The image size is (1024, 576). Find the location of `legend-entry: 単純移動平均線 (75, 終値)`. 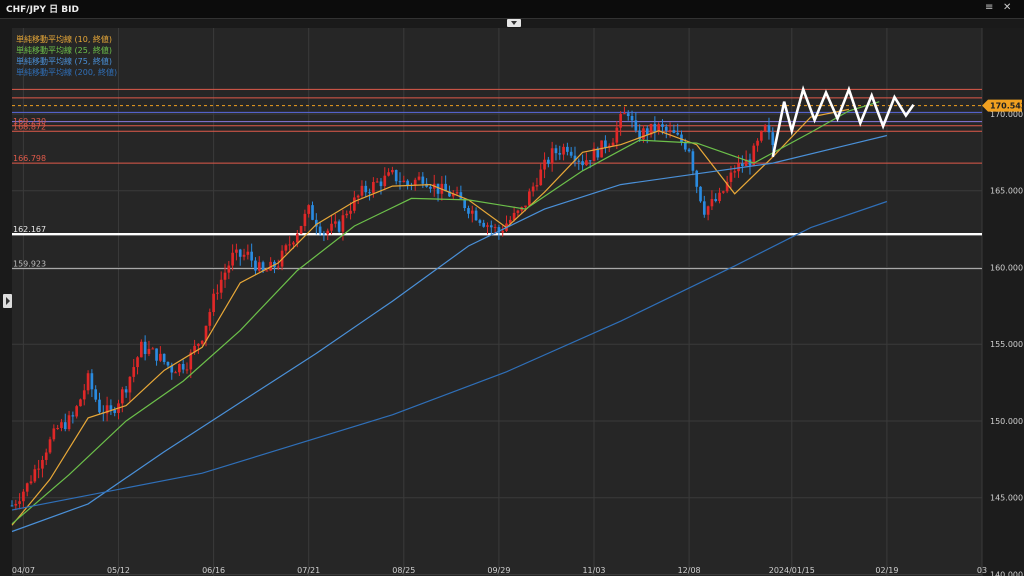

legend-entry: 単純移動平均線 (75, 終値) is located at coordinates (64, 61).